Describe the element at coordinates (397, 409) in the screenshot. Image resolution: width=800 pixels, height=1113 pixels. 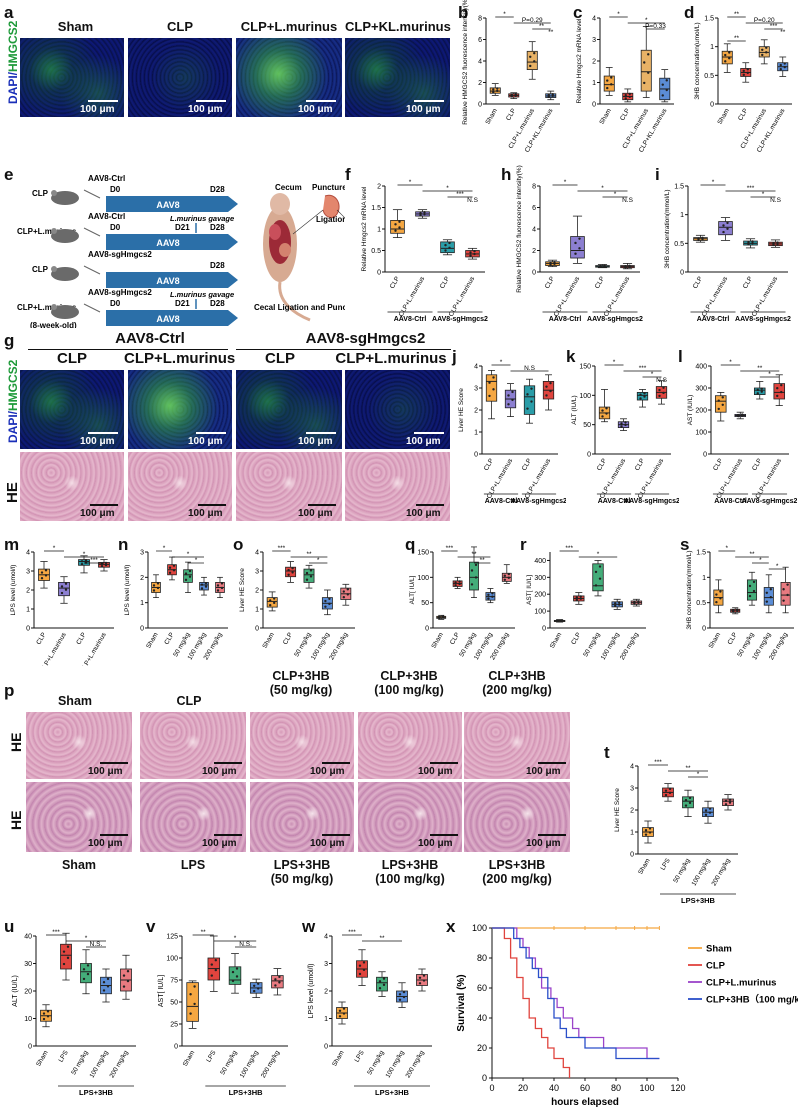
I see `g-fluo-4: 100 μm` at that location.